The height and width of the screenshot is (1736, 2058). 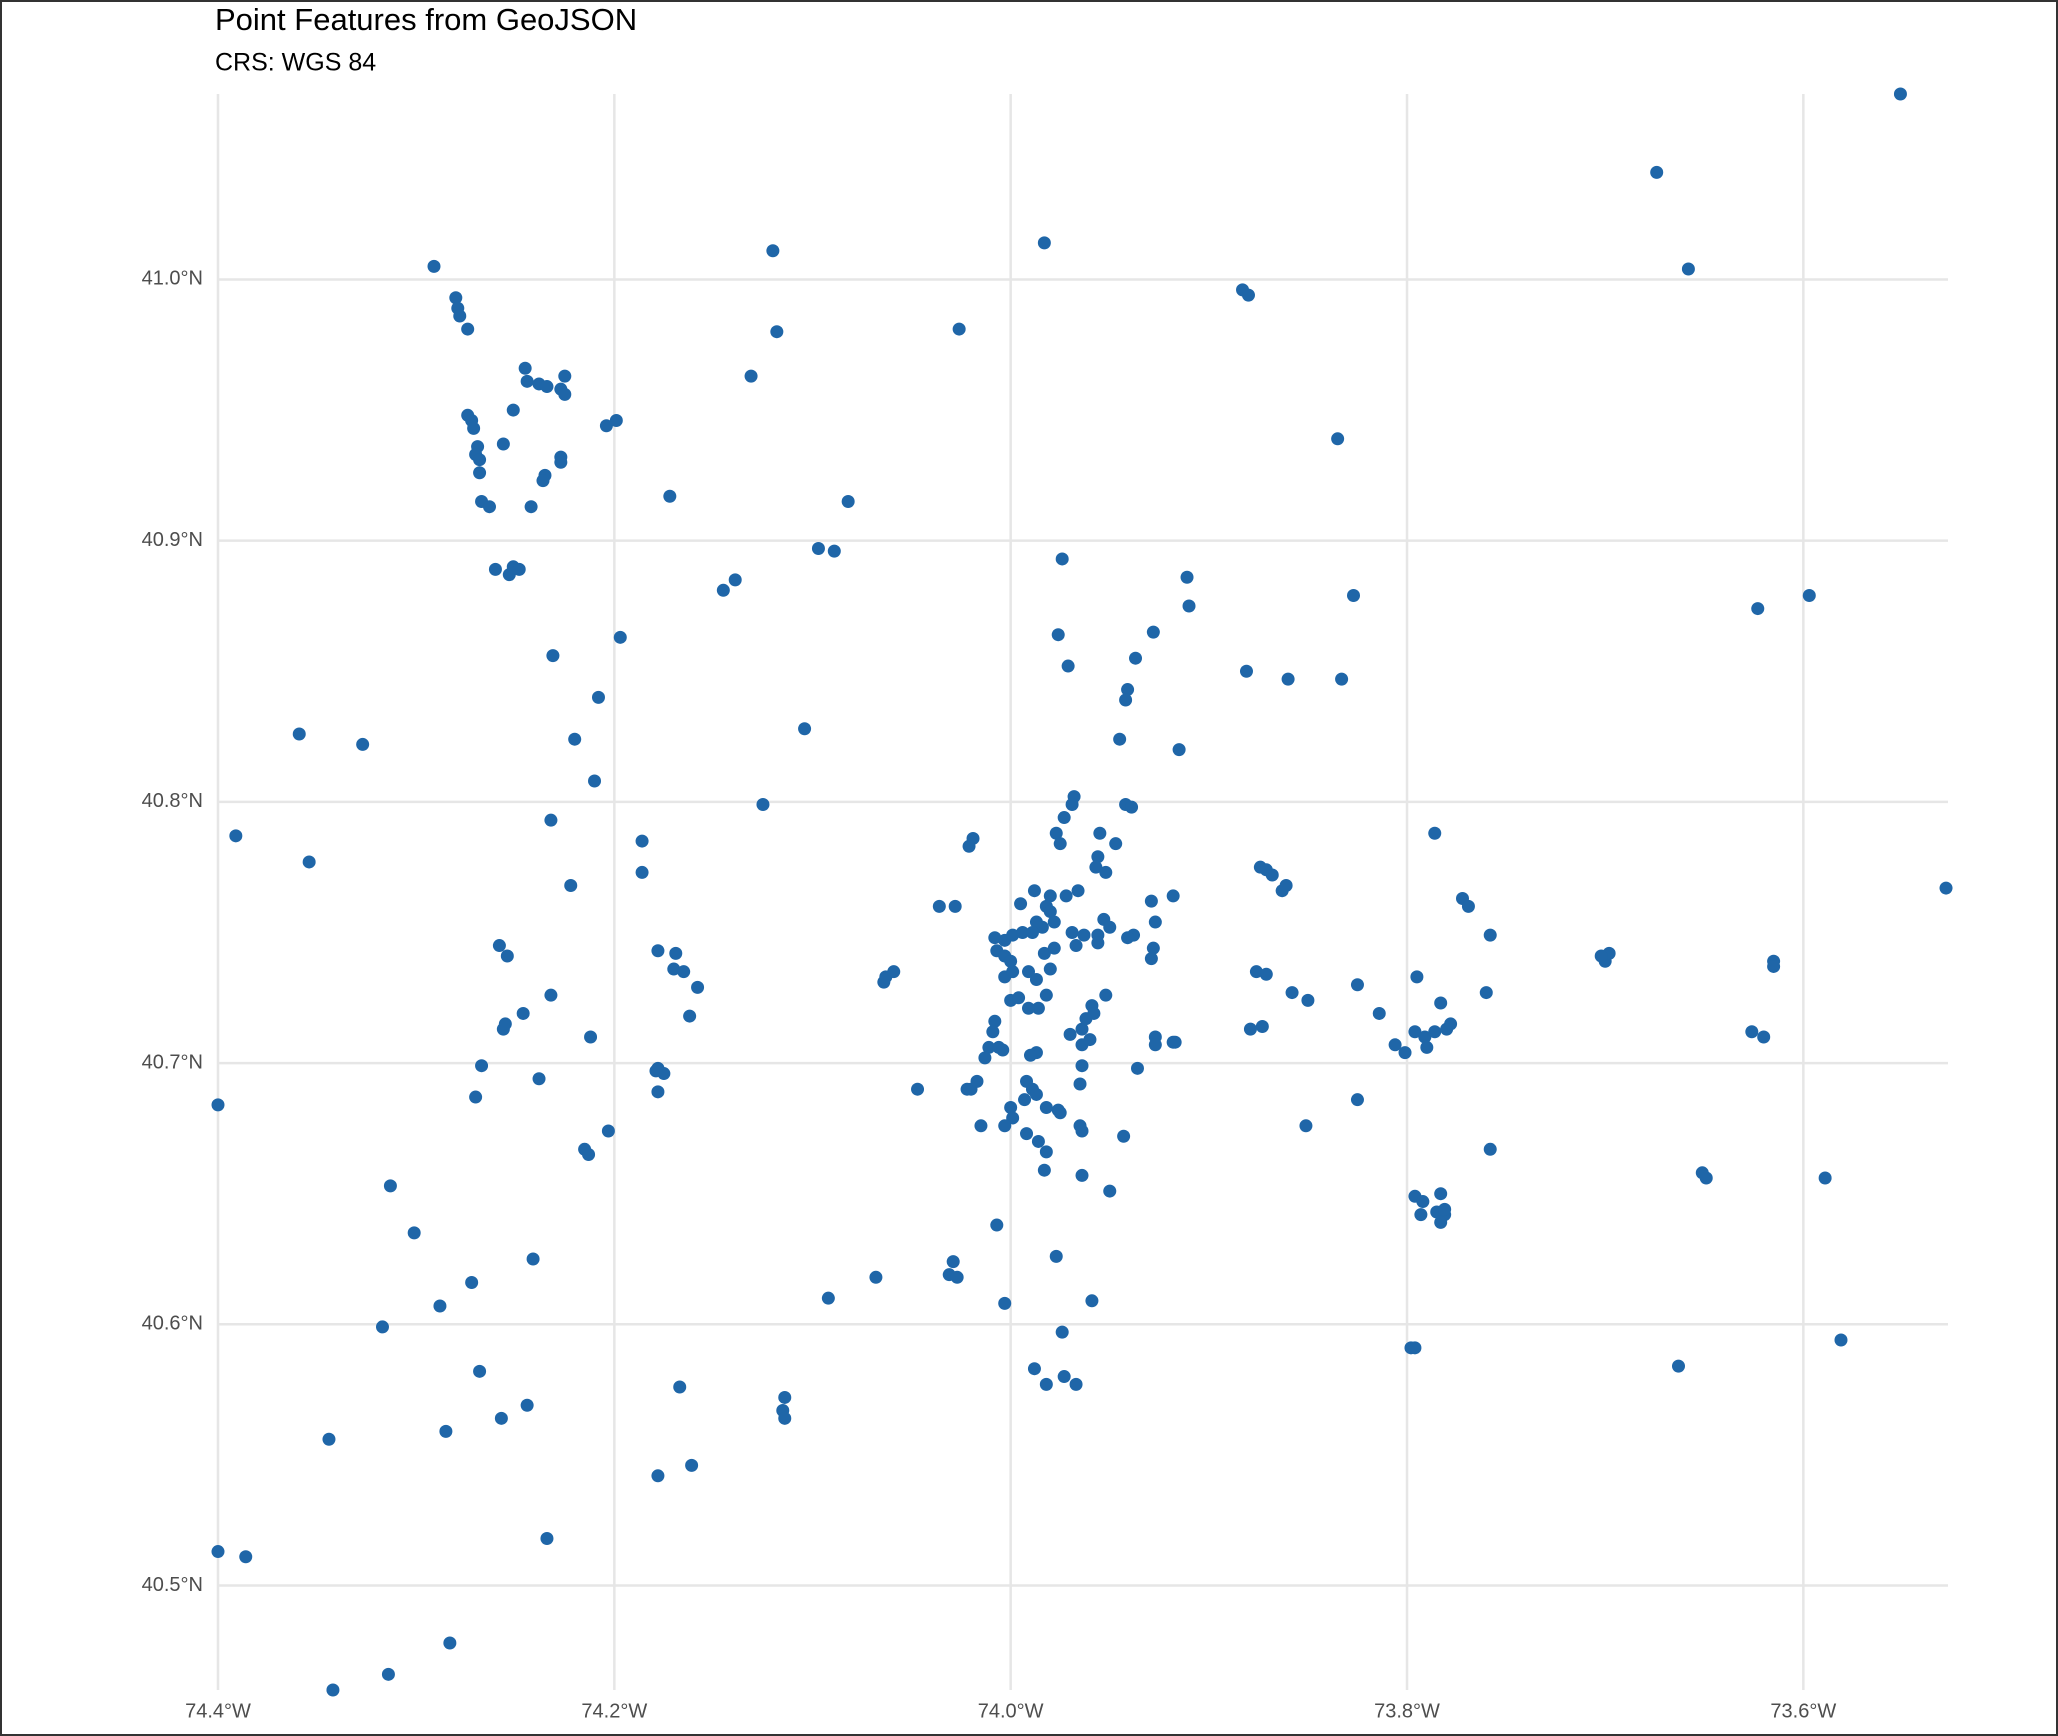 I want to click on chart-subtitle: CRS: WGS 84, so click(x=295, y=63).